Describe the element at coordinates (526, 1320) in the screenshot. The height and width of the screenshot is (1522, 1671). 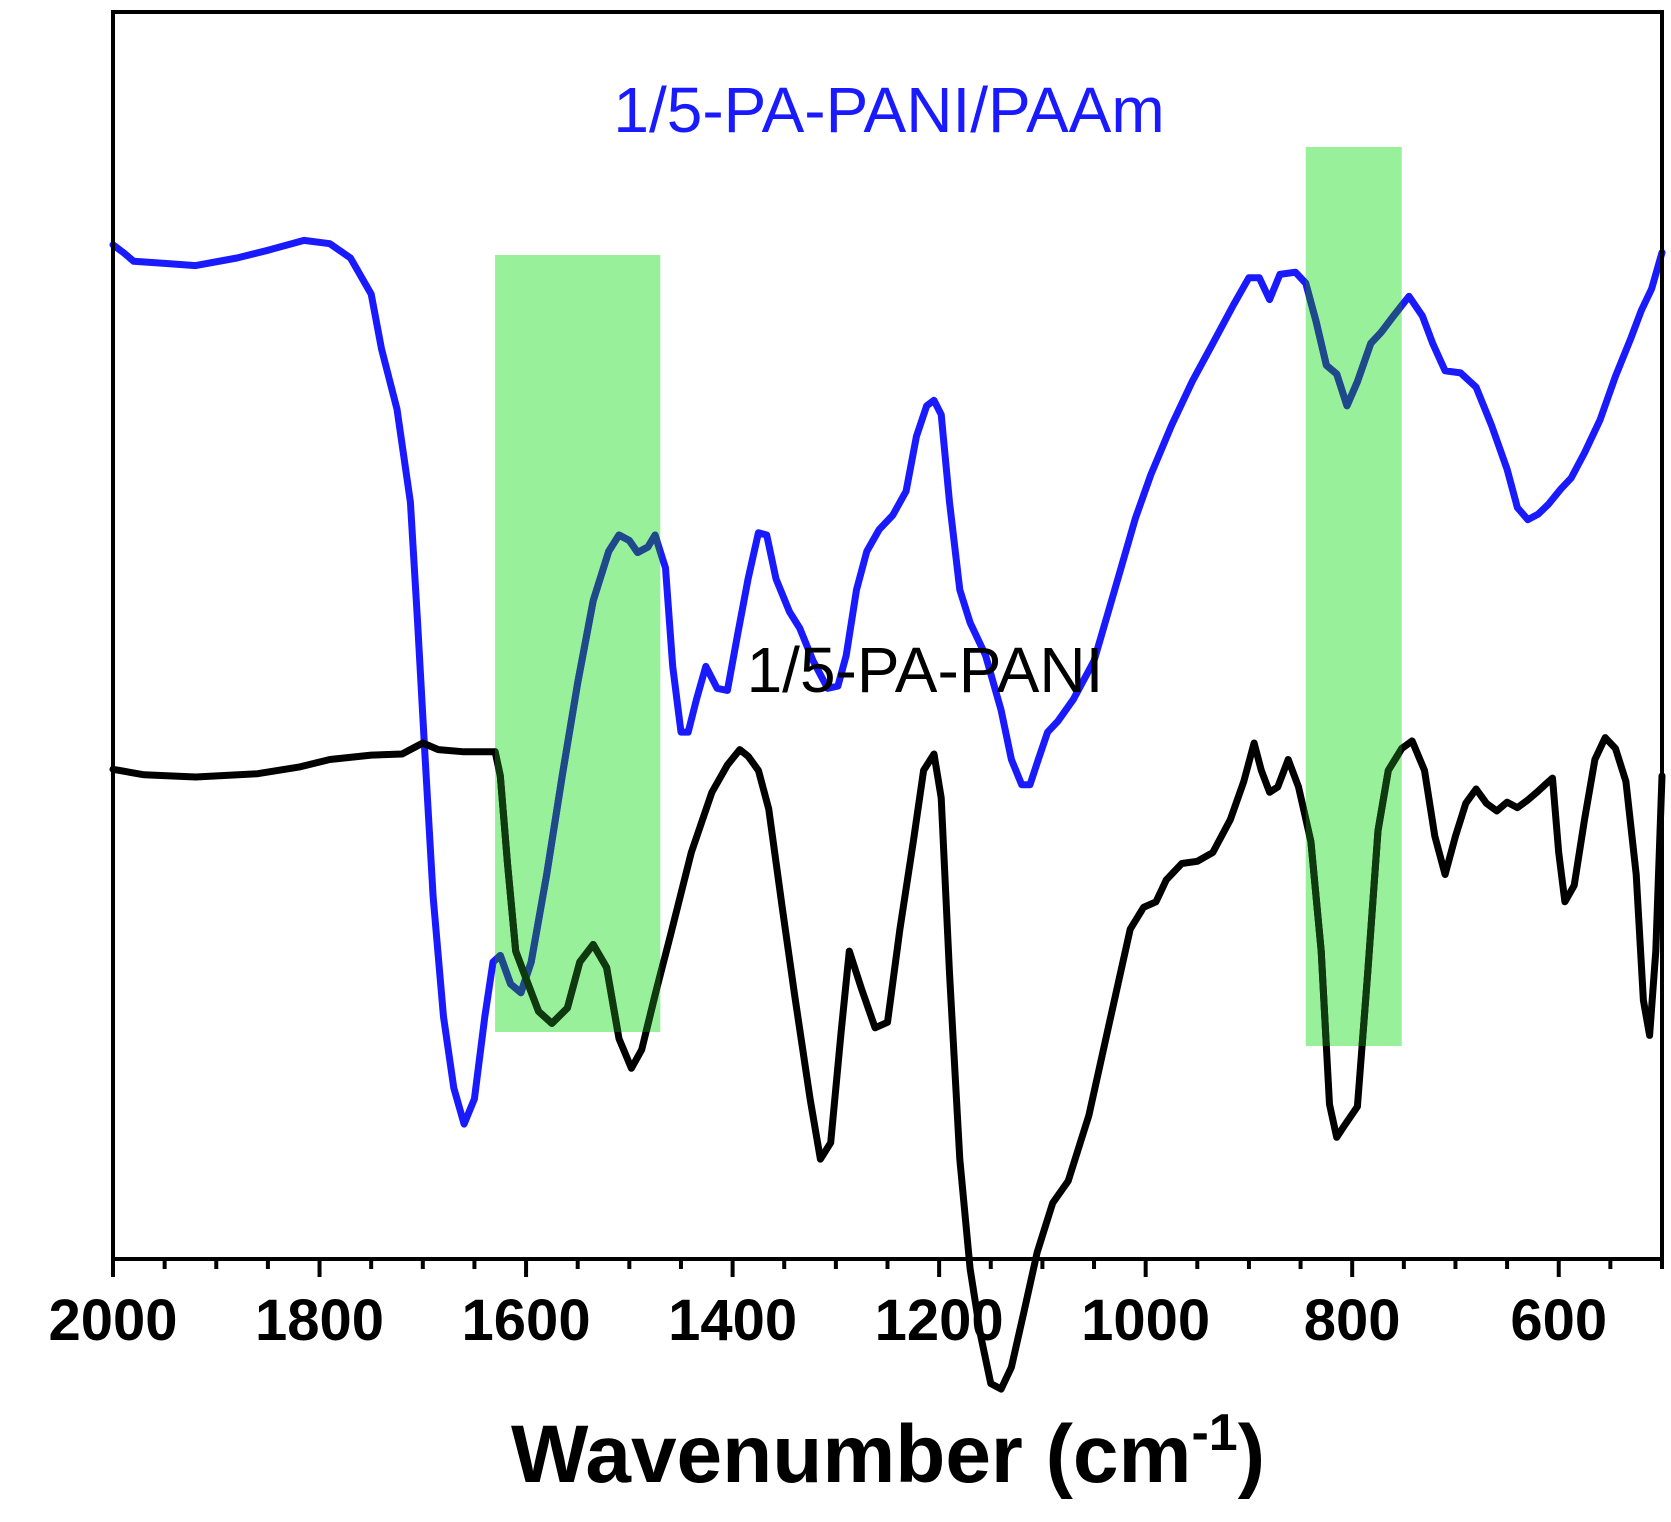
I see `x-tick-label: 1600` at that location.